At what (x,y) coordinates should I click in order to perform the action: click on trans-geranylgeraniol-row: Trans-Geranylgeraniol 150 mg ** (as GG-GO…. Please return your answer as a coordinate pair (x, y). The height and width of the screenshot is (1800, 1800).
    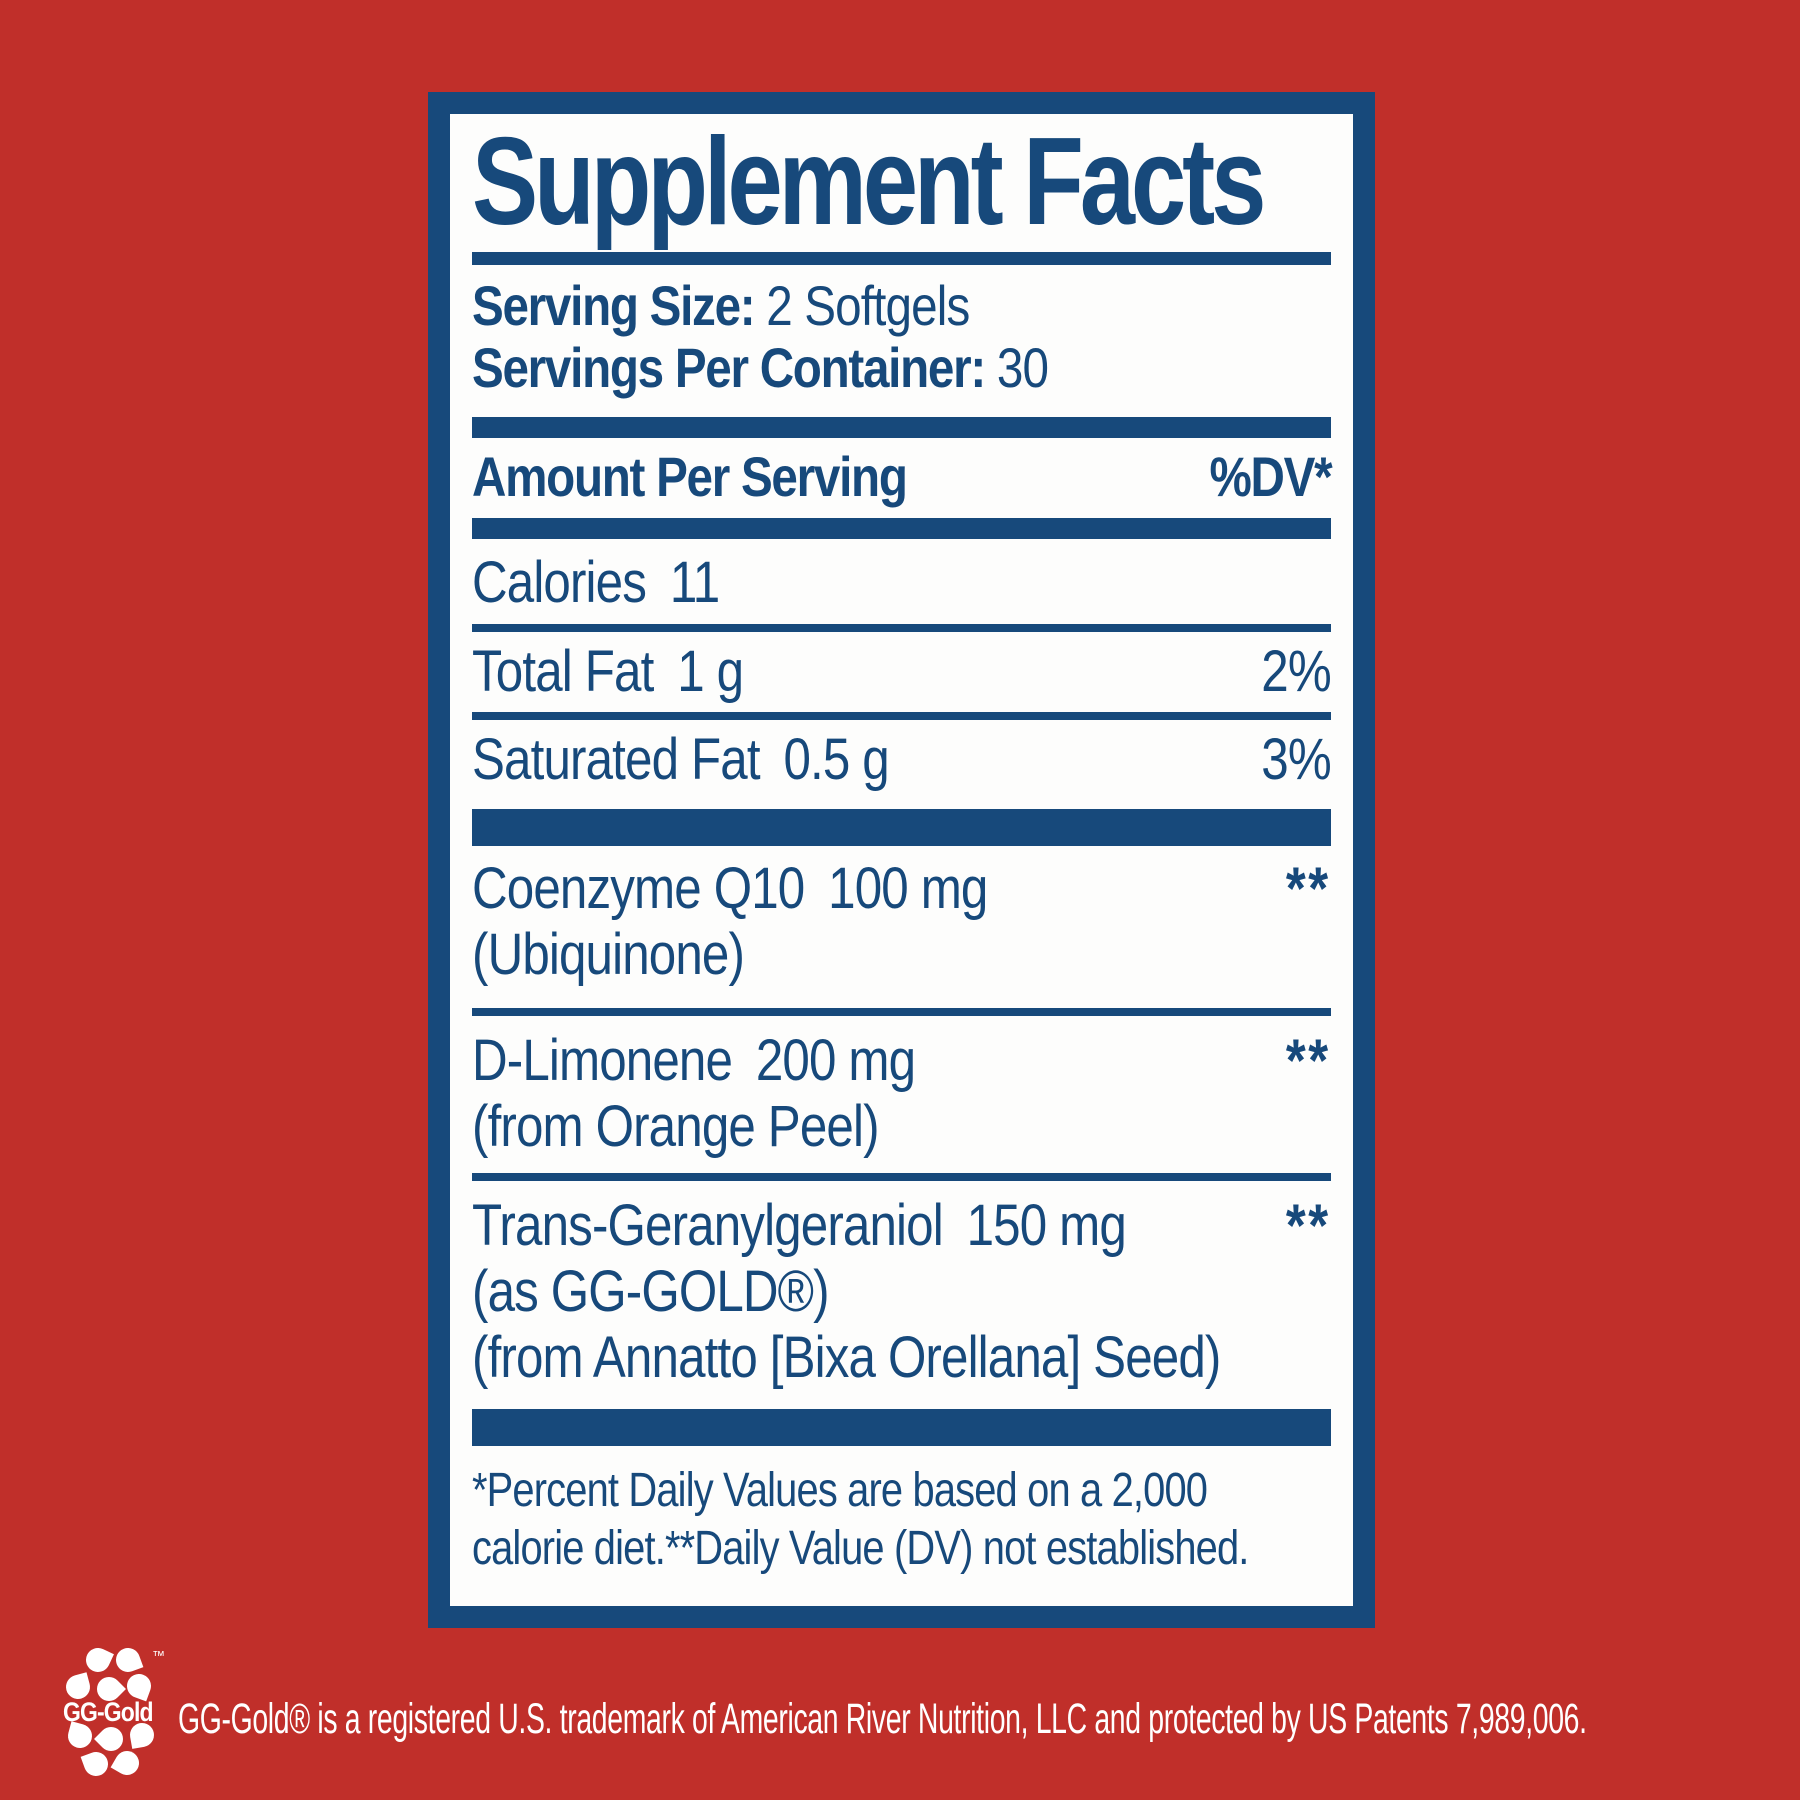
    Looking at the image, I should click on (901, 1291).